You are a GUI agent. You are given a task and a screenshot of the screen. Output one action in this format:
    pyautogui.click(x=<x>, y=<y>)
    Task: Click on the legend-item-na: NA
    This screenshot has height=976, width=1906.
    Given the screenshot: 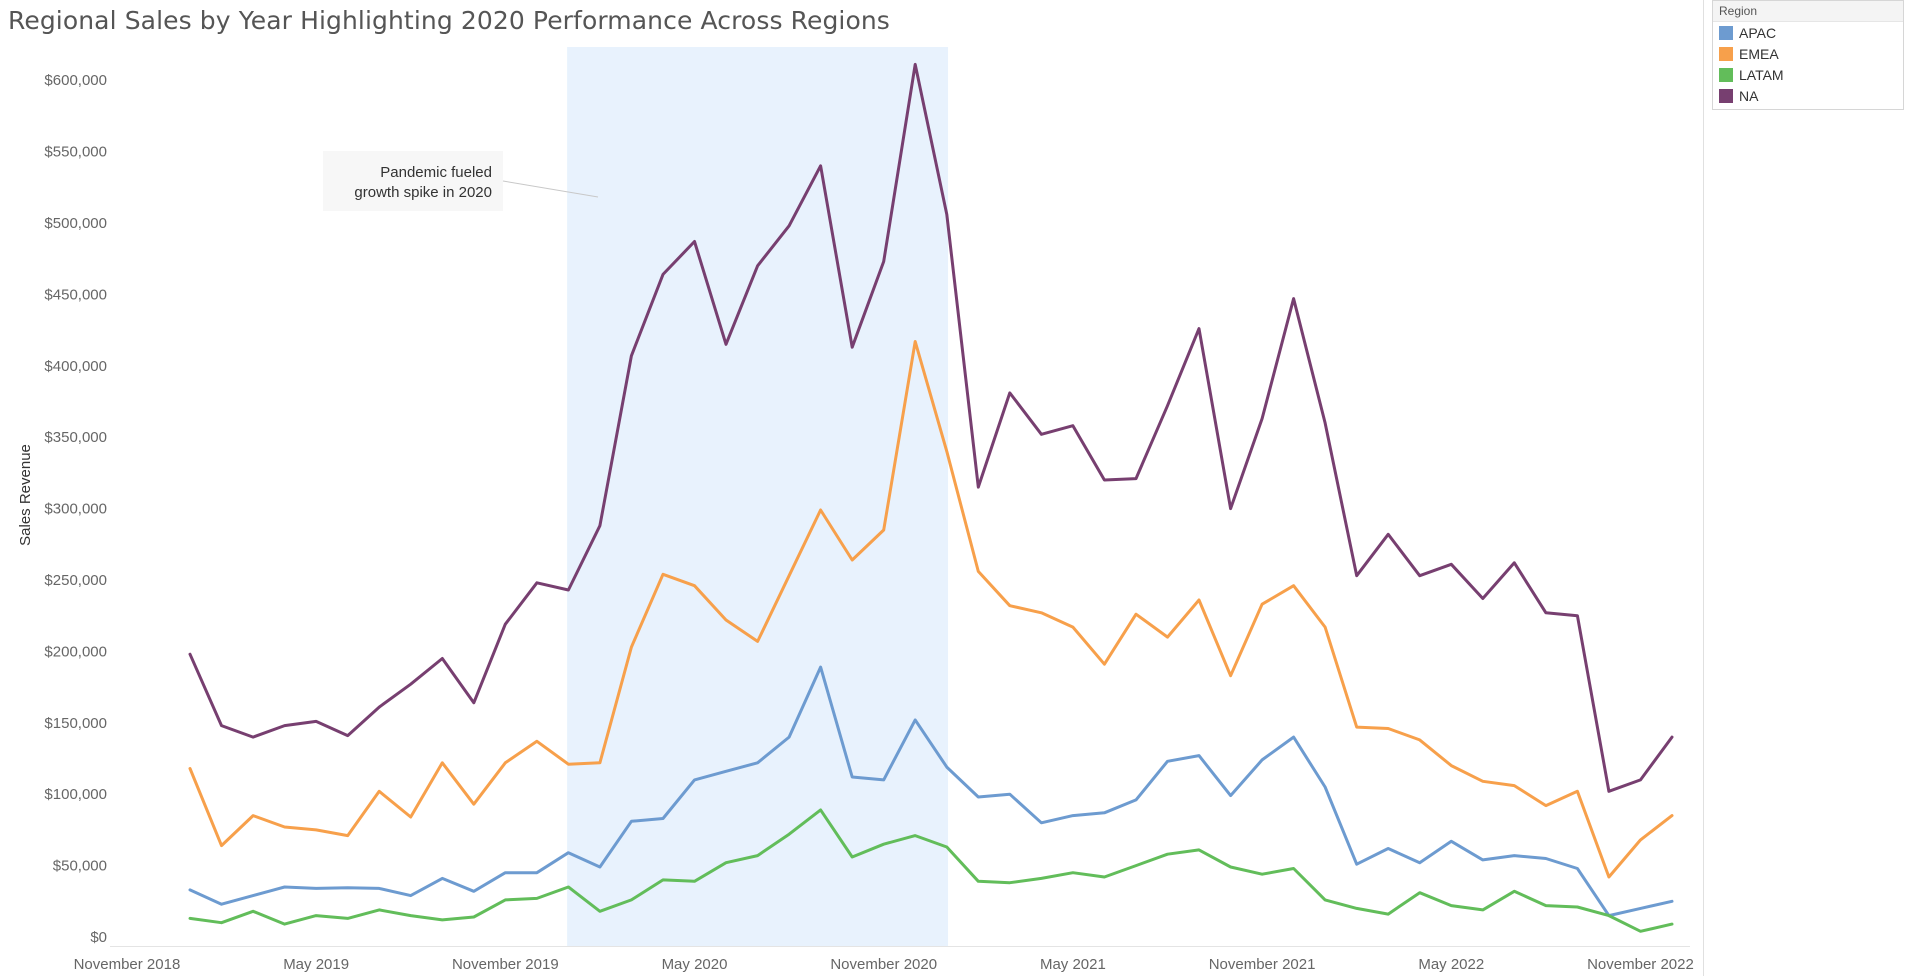 What is the action you would take?
    pyautogui.click(x=1808, y=95)
    